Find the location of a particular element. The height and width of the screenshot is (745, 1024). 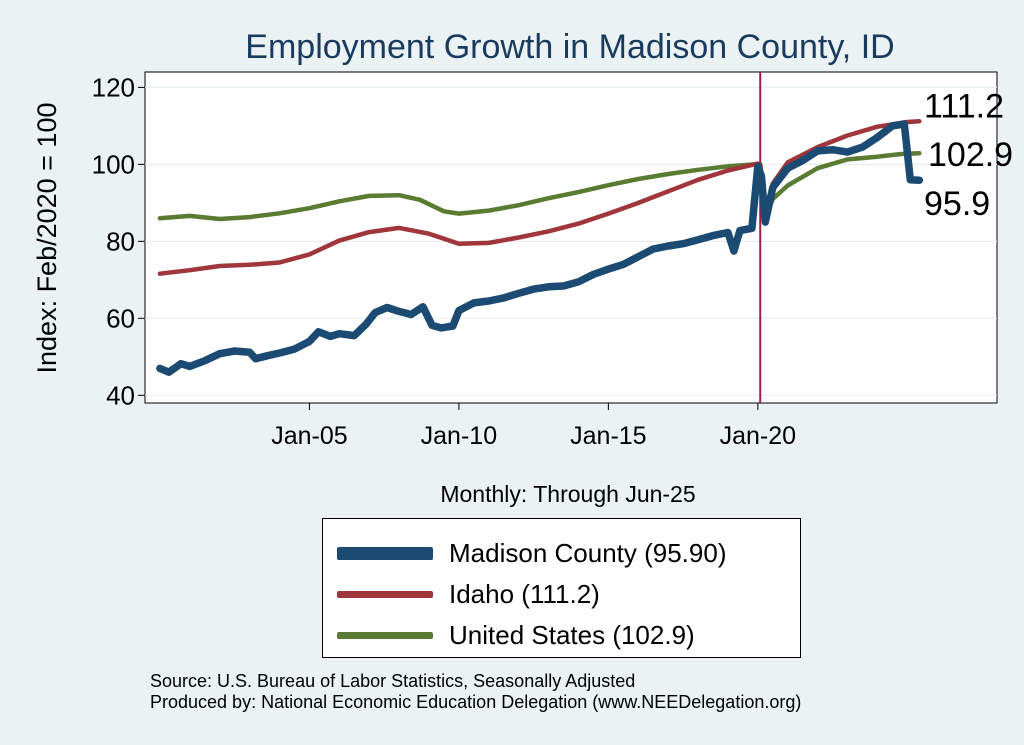

line-united-states is located at coordinates (539, 186).